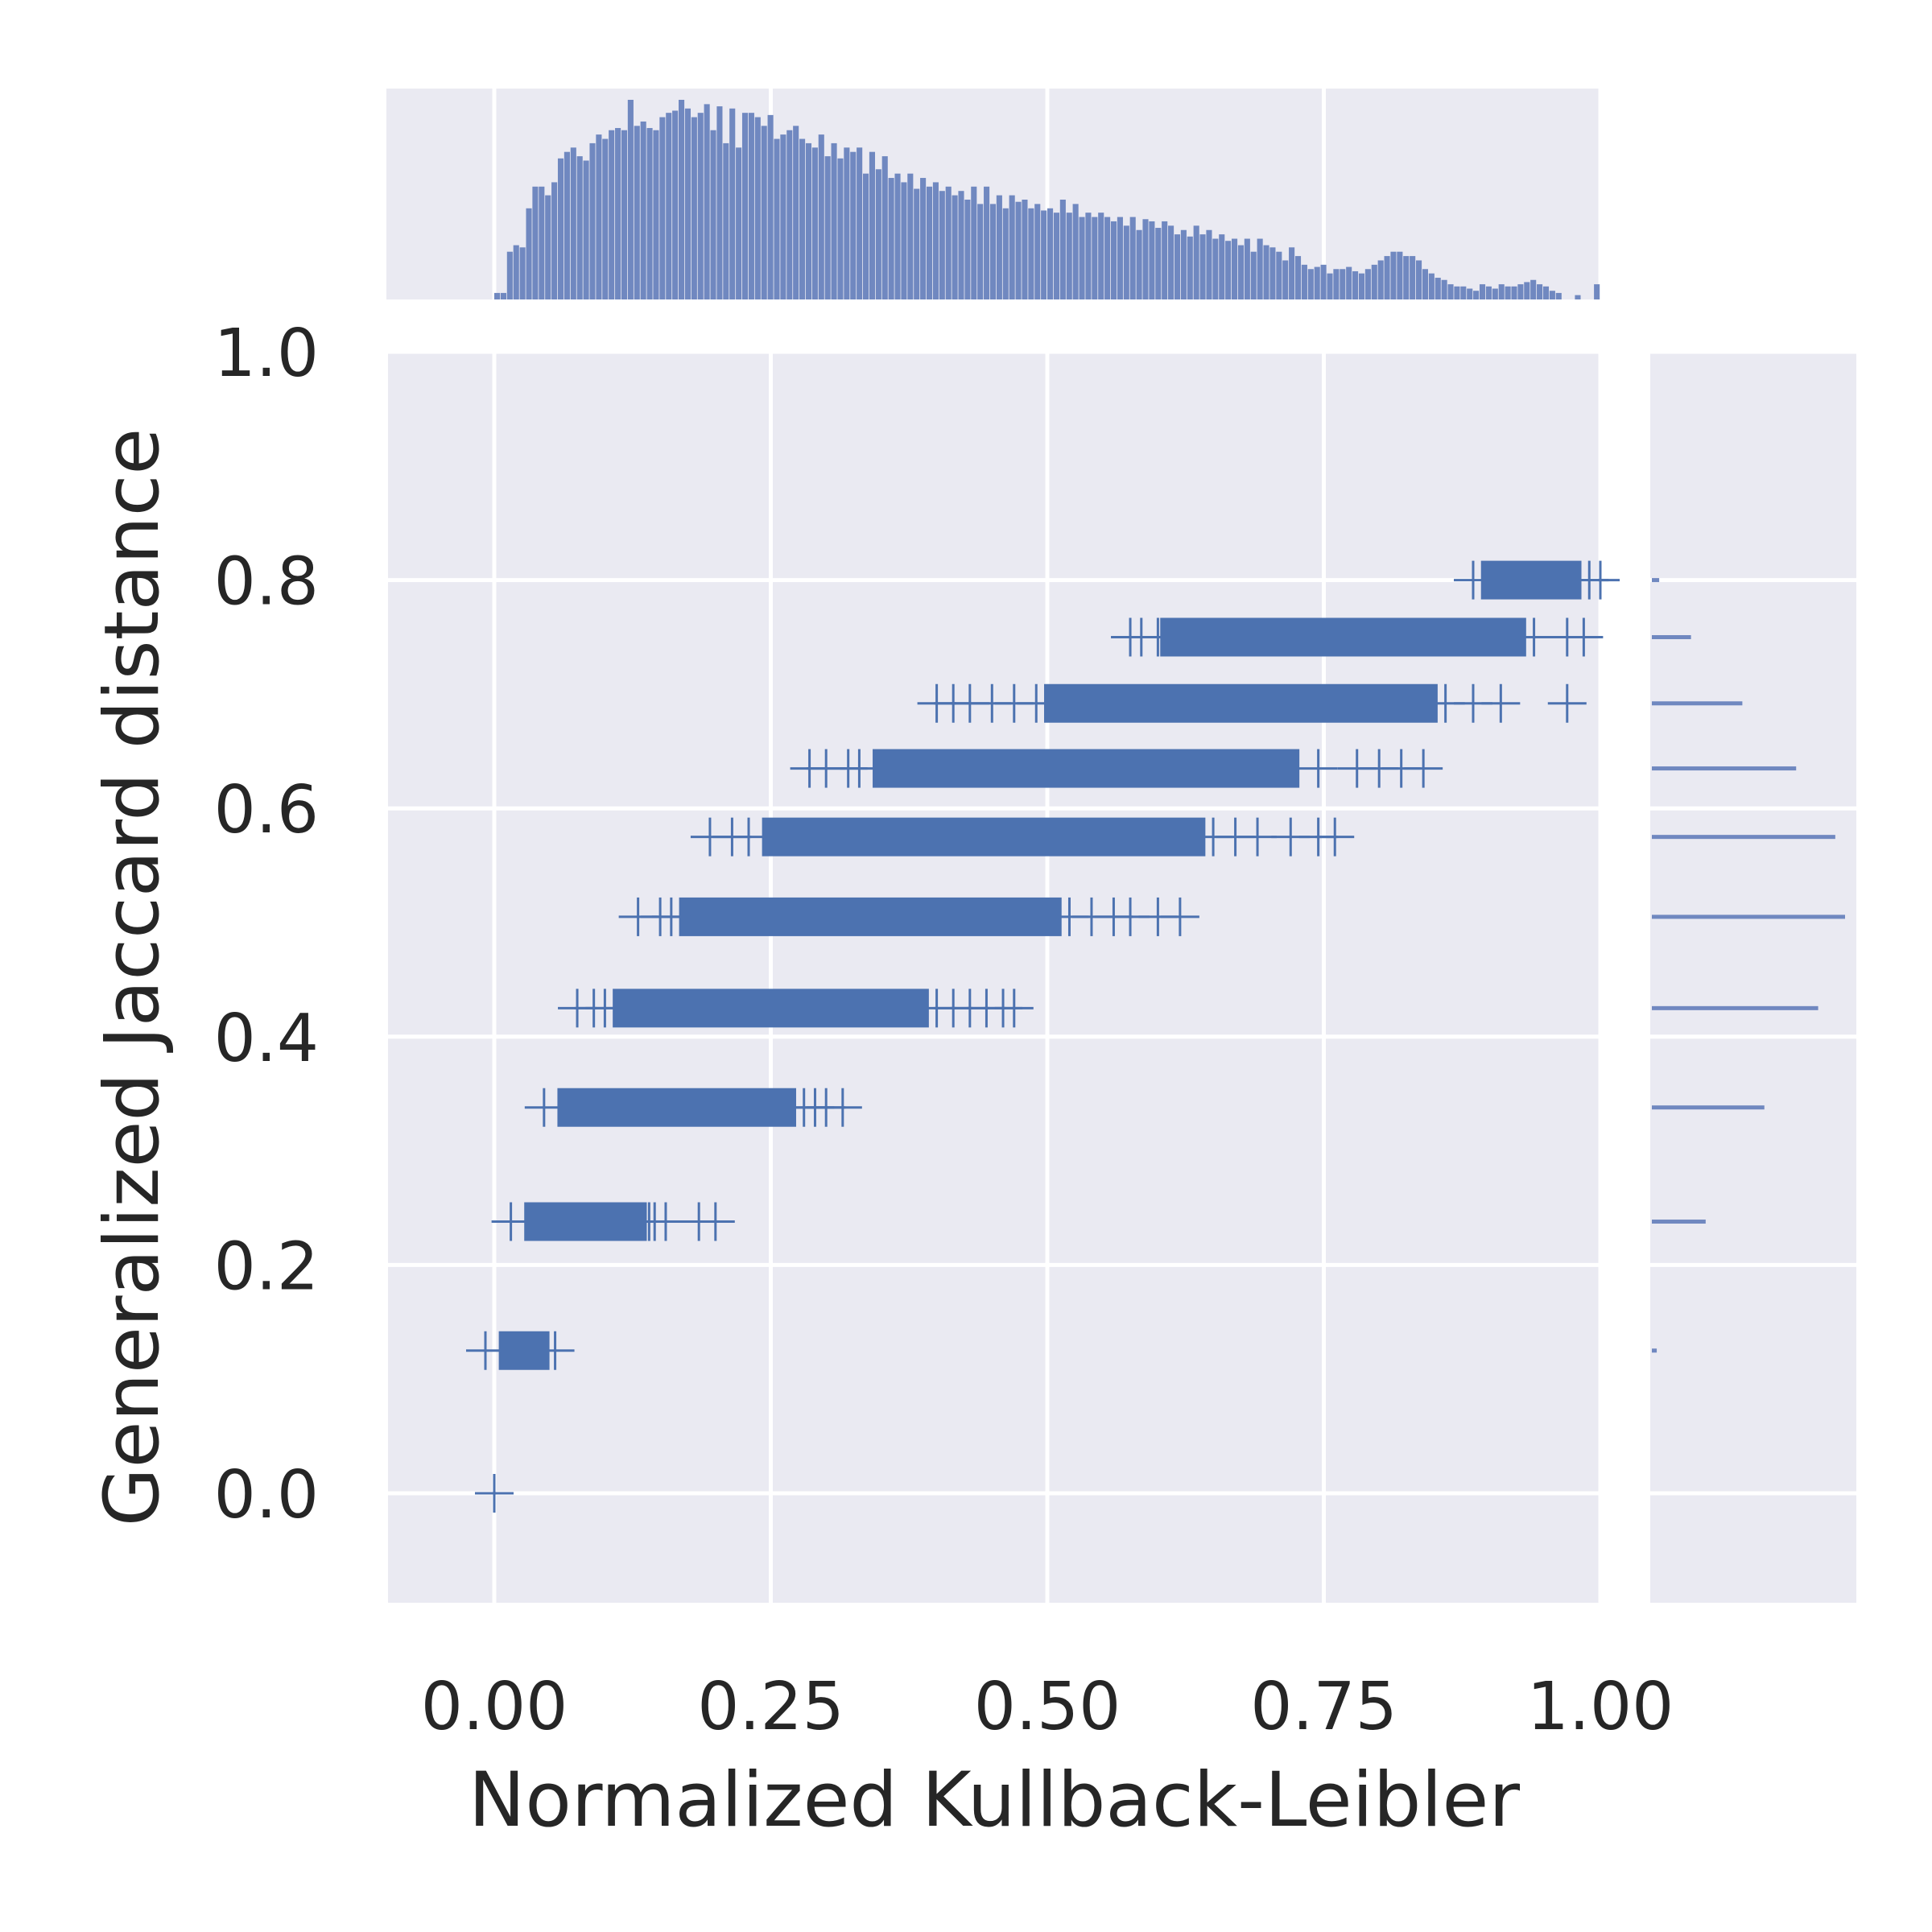  What do you see at coordinates (266, 1495) in the screenshot?
I see `y-tick-label-0: 0.0` at bounding box center [266, 1495].